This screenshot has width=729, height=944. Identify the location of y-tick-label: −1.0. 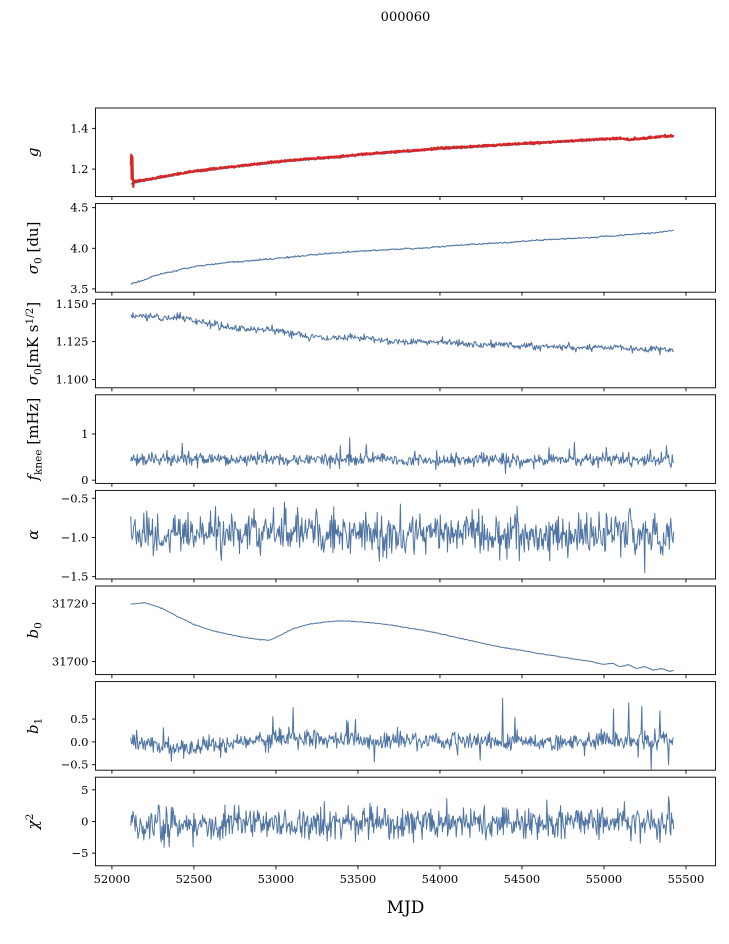
(75, 537).